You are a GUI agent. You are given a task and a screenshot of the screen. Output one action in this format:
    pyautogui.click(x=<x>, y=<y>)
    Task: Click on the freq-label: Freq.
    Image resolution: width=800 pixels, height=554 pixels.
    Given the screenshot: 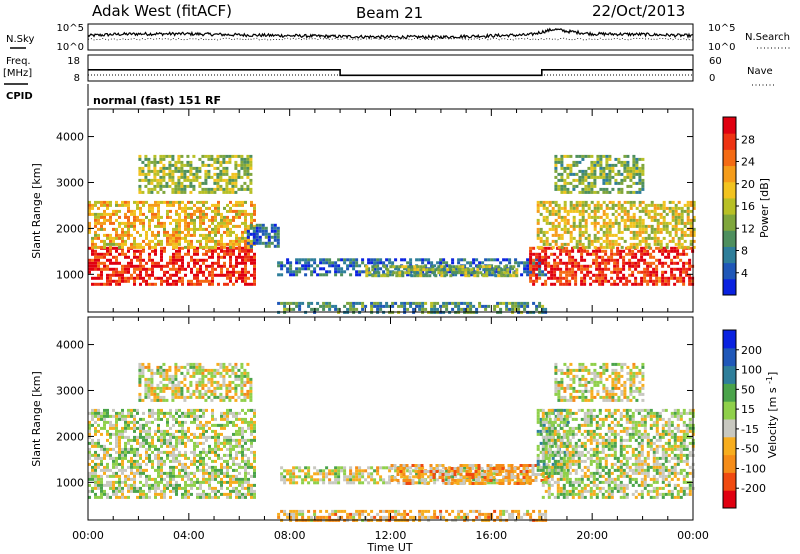 What is the action you would take?
    pyautogui.click(x=18, y=61)
    